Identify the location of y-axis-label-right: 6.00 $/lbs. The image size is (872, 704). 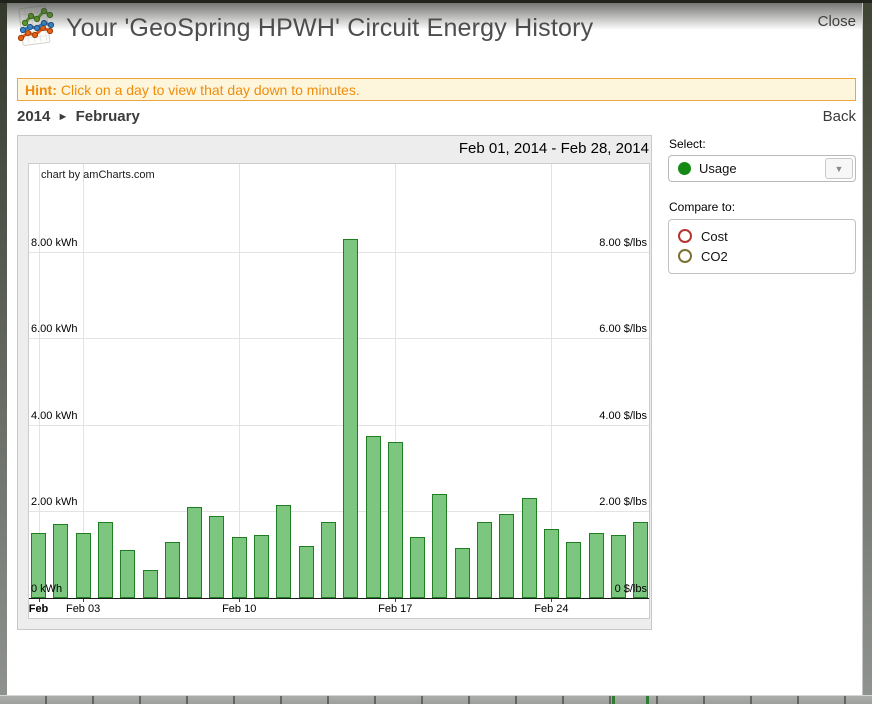
(623, 329).